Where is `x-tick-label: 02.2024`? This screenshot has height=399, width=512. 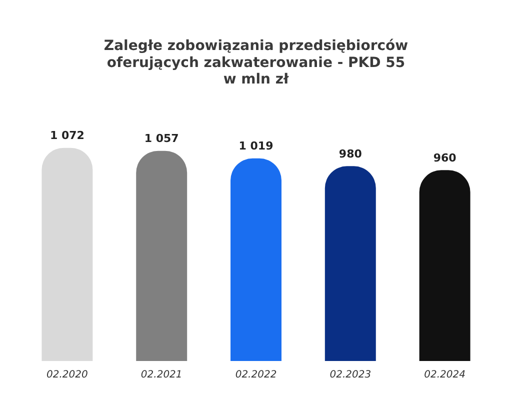
x-tick-label: 02.2024 is located at coordinates (445, 375).